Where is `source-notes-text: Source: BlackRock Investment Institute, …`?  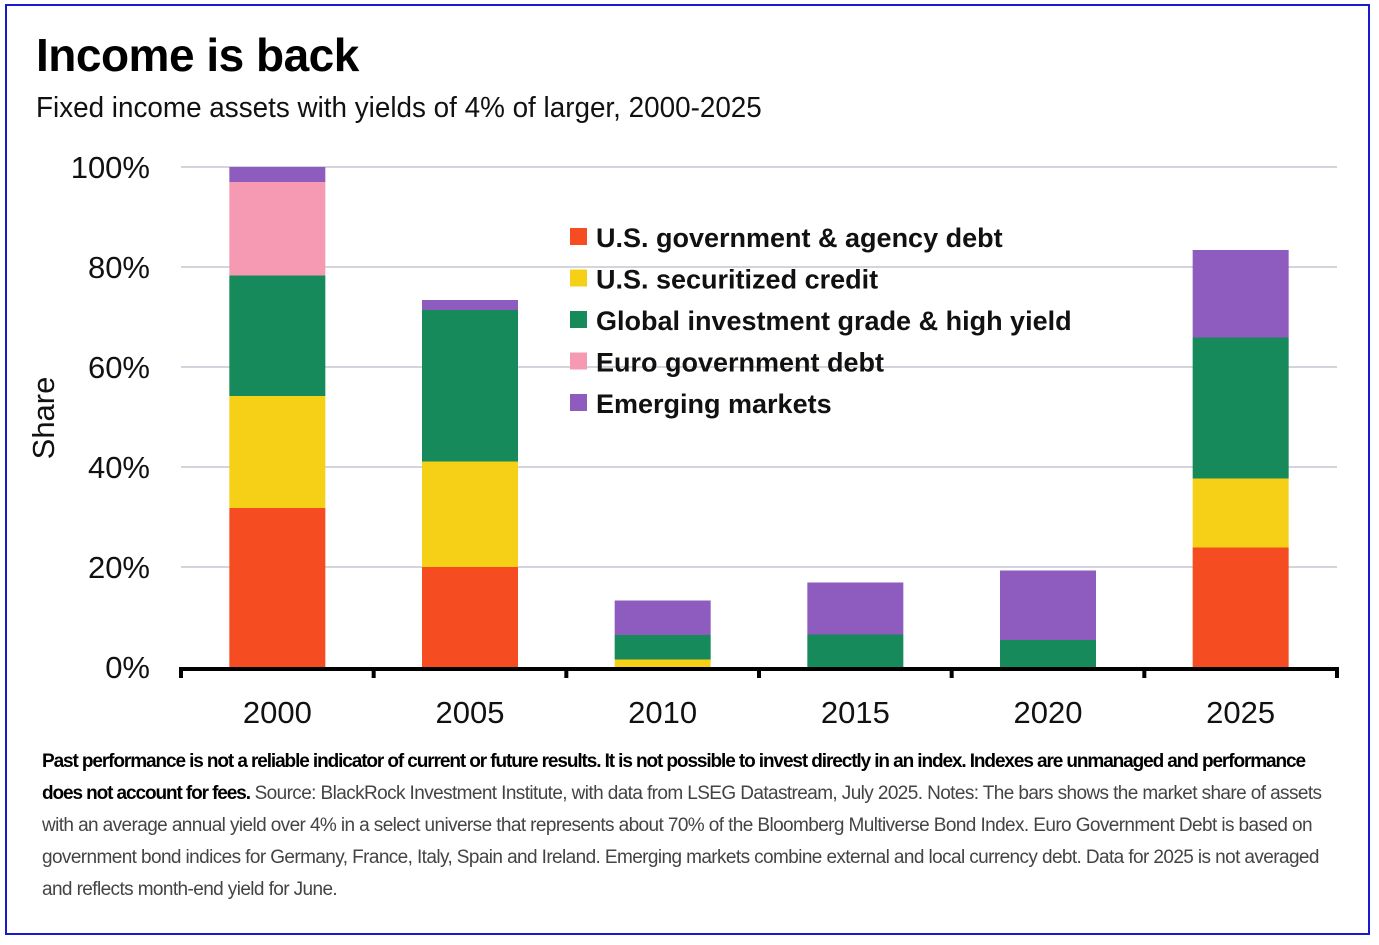 source-notes-text: Source: BlackRock Investment Institute, … is located at coordinates (682, 841).